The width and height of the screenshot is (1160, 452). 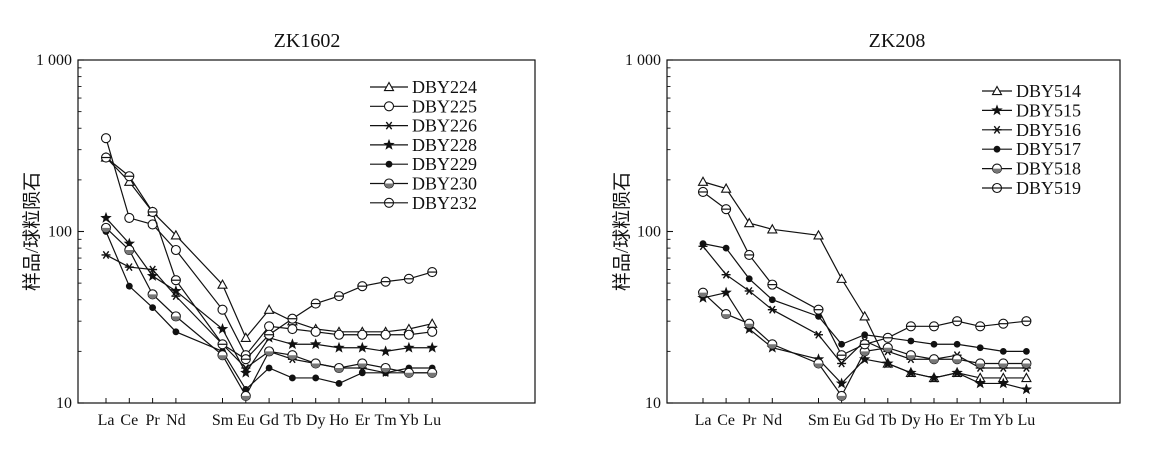 What do you see at coordinates (958, 420) in the screenshot?
I see `x-tick-label: Er` at bounding box center [958, 420].